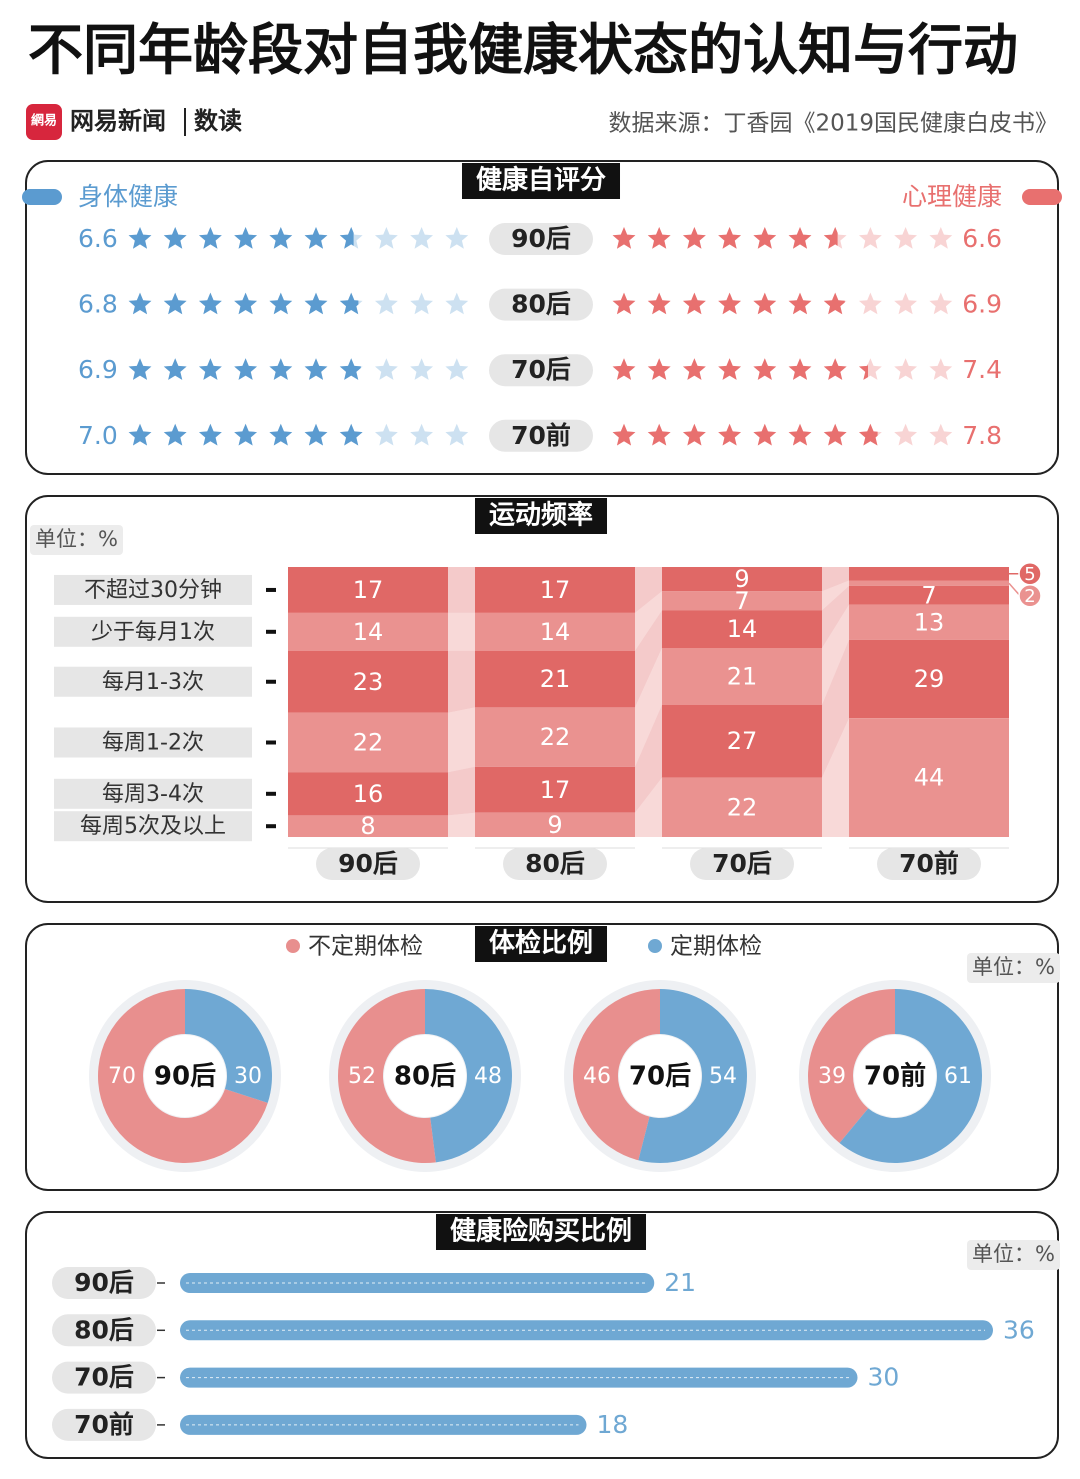 The height and width of the screenshot is (1479, 1080). I want to click on value-label: 39, so click(832, 1076).